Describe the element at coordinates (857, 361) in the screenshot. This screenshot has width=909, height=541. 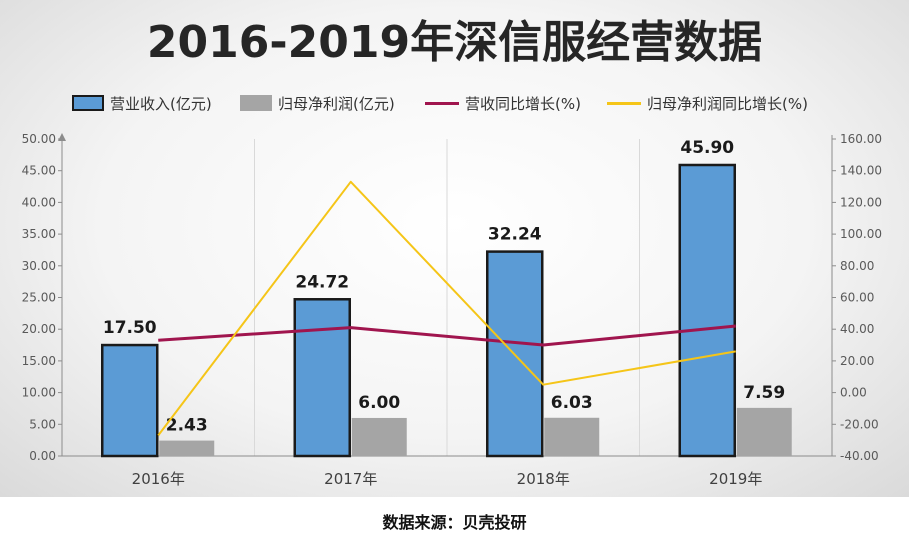
I see `y-right-tick-label: 20.00` at that location.